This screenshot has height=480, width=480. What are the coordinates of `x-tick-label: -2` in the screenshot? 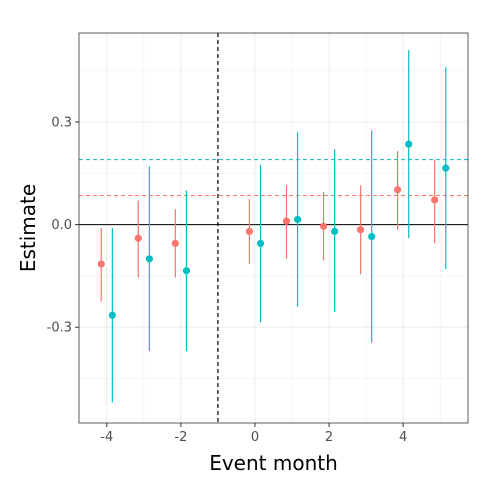 It's located at (180, 437).